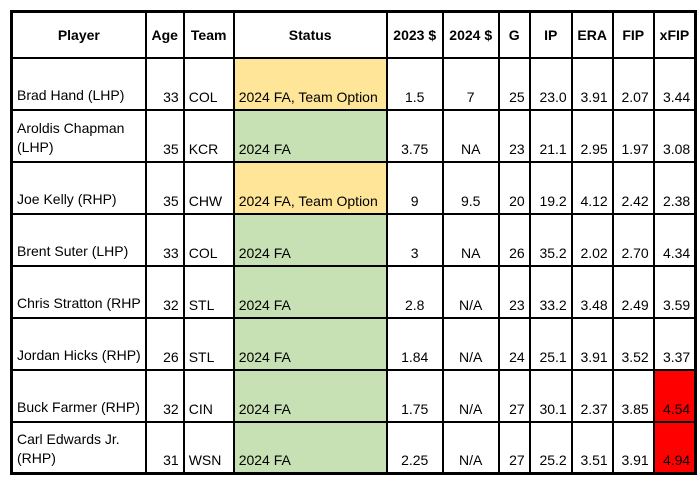  I want to click on cell-g: 26, so click(514, 239).